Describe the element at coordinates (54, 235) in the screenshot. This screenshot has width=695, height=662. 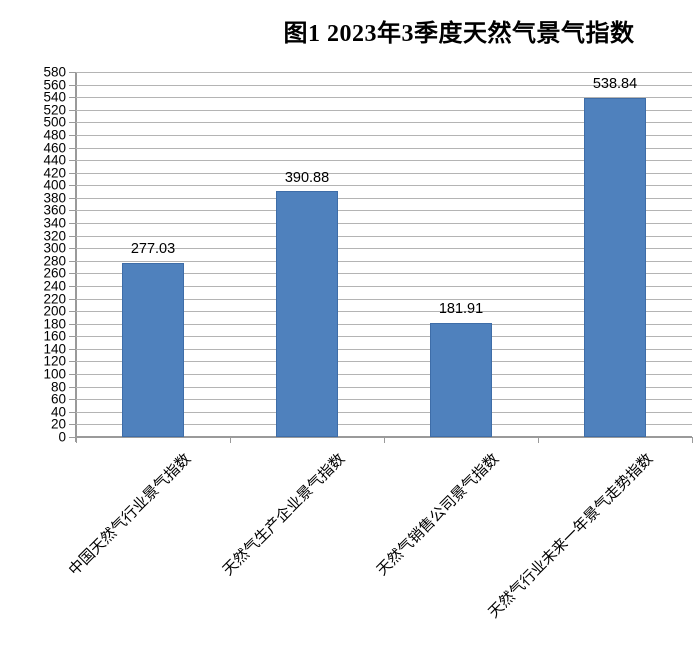
I see `y-axis-tick-label: 320` at that location.